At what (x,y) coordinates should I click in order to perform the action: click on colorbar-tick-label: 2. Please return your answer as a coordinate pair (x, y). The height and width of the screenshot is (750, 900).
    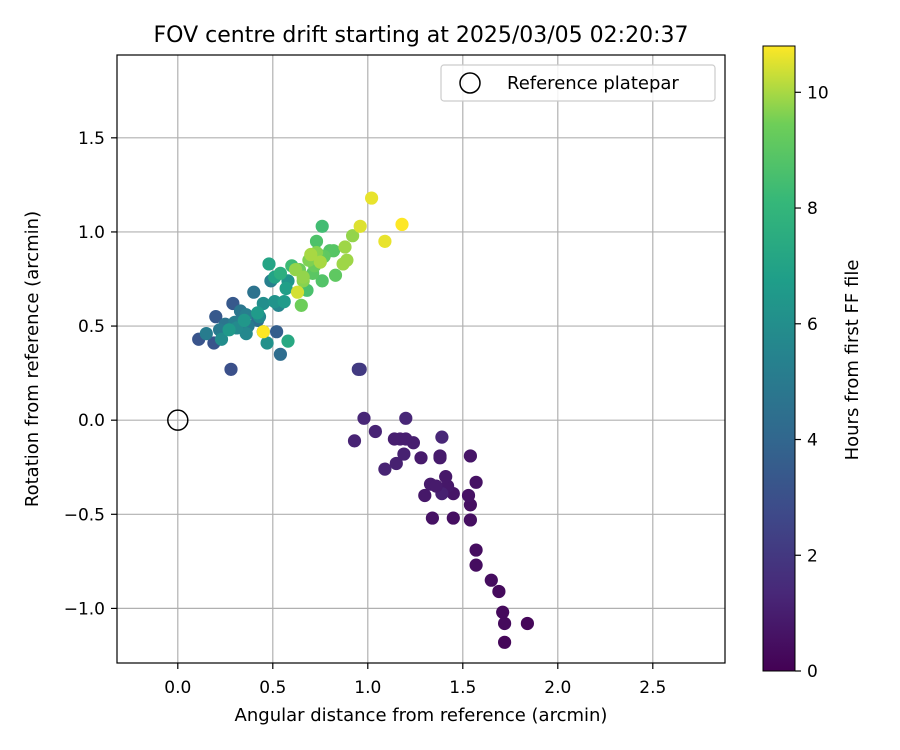
    Looking at the image, I should click on (812, 556).